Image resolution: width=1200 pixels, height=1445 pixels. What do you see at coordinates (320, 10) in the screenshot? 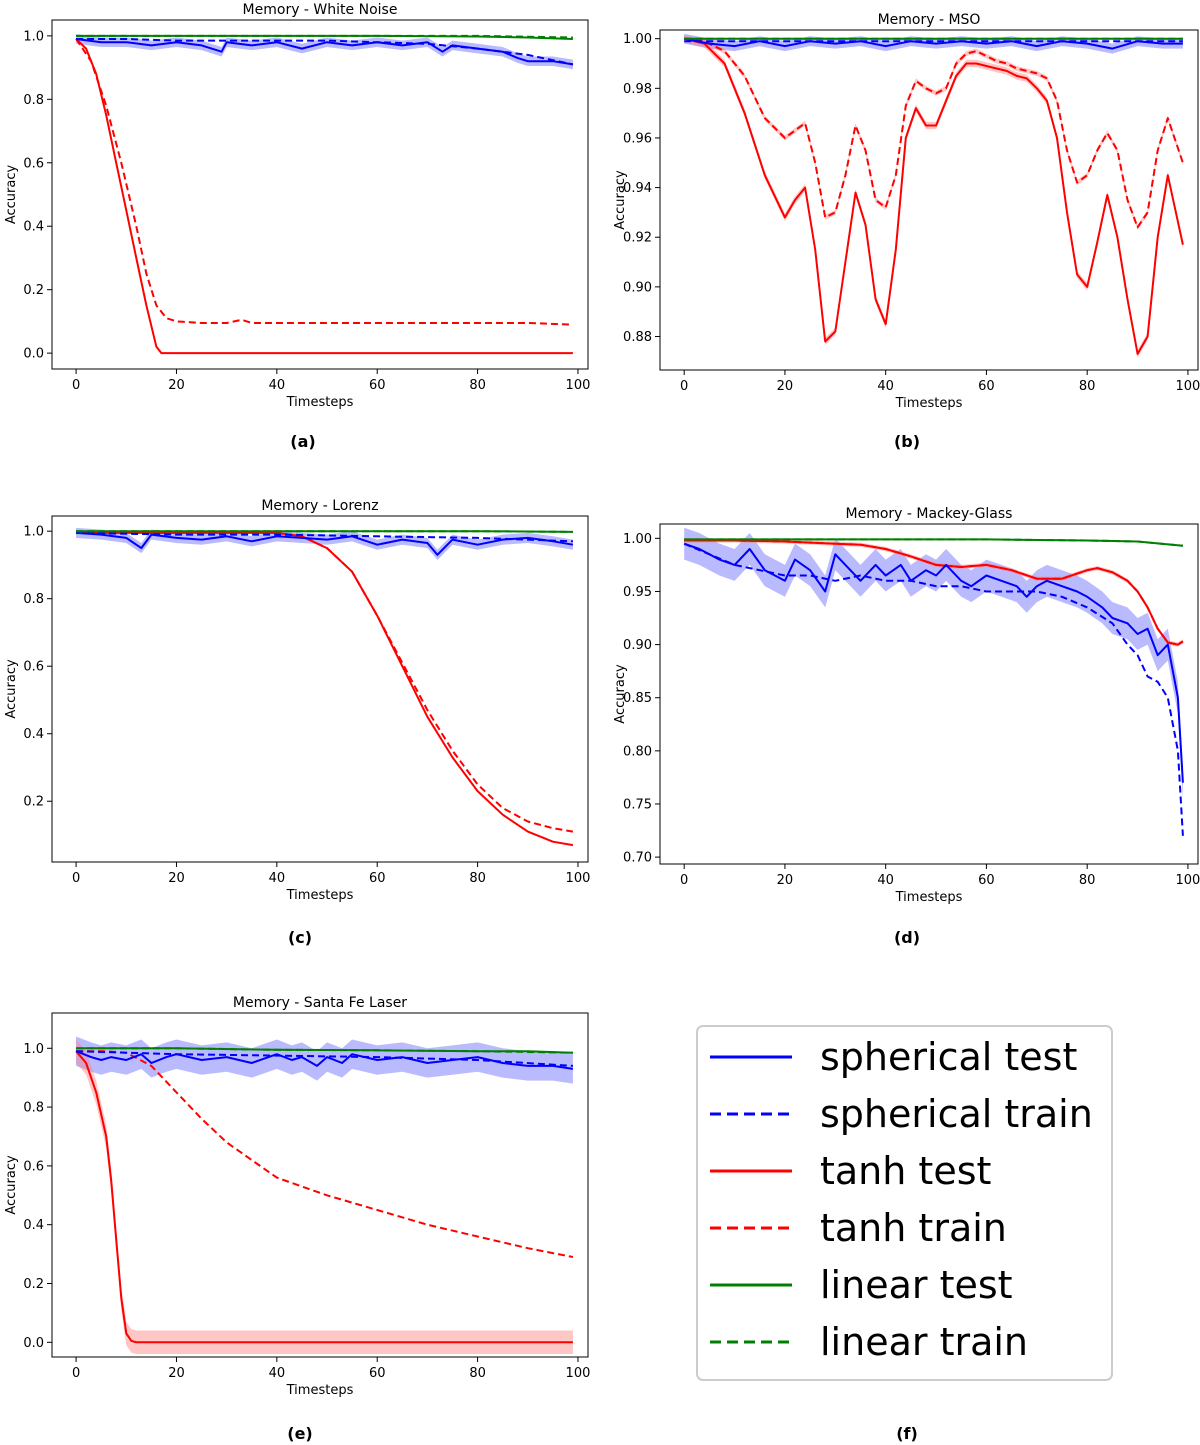
I see `chart-title: Memory - White Noise` at bounding box center [320, 10].